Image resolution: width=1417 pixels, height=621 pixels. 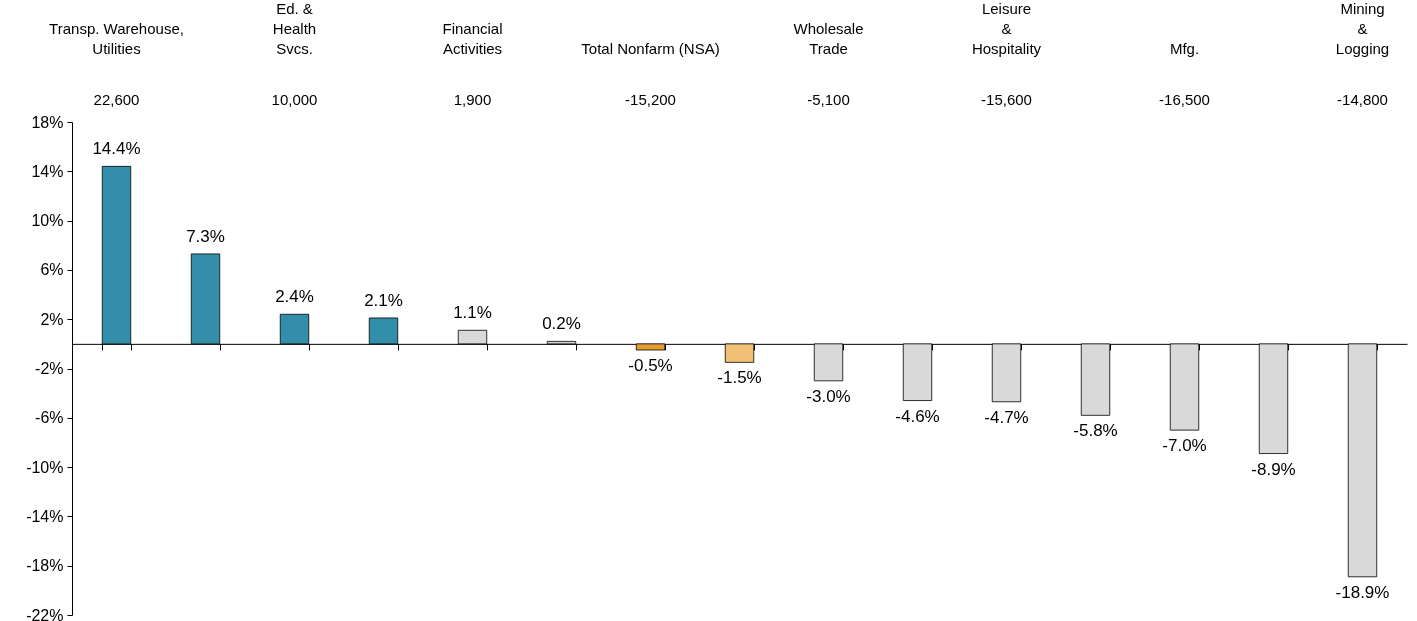 I want to click on text: 22,600, so click(x=116, y=99).